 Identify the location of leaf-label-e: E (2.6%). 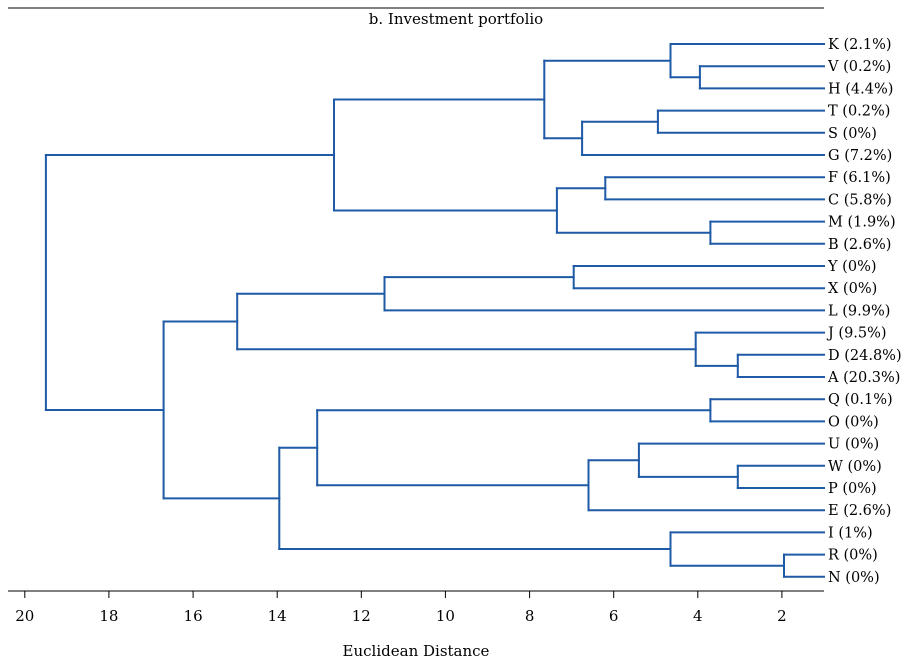
(859, 511).